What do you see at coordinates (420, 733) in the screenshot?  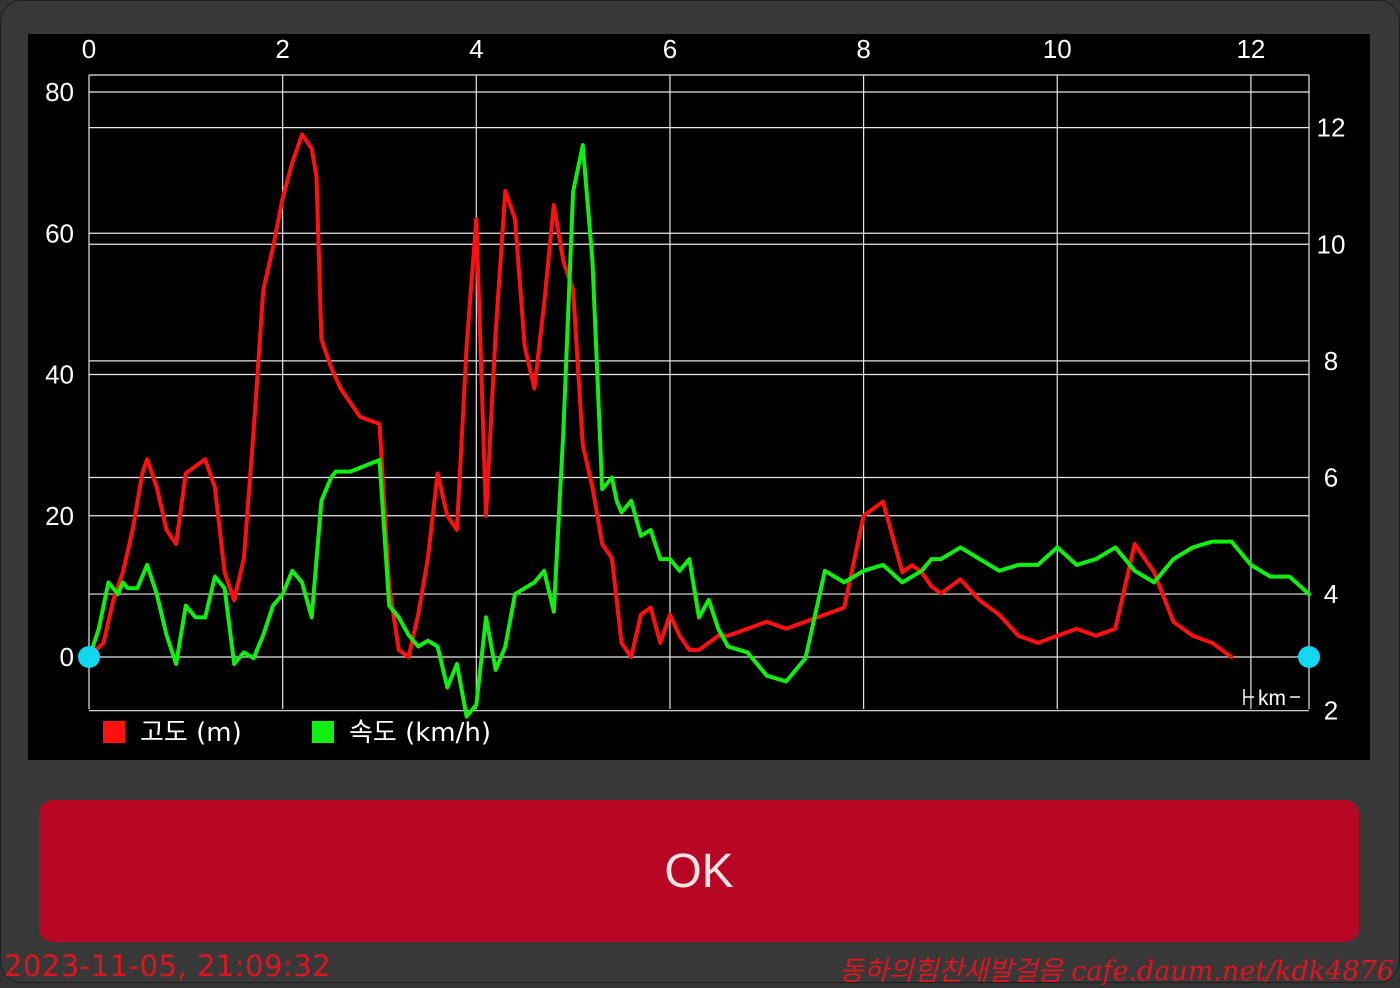 I see `legend-label-speed: 속도 (km/h)` at bounding box center [420, 733].